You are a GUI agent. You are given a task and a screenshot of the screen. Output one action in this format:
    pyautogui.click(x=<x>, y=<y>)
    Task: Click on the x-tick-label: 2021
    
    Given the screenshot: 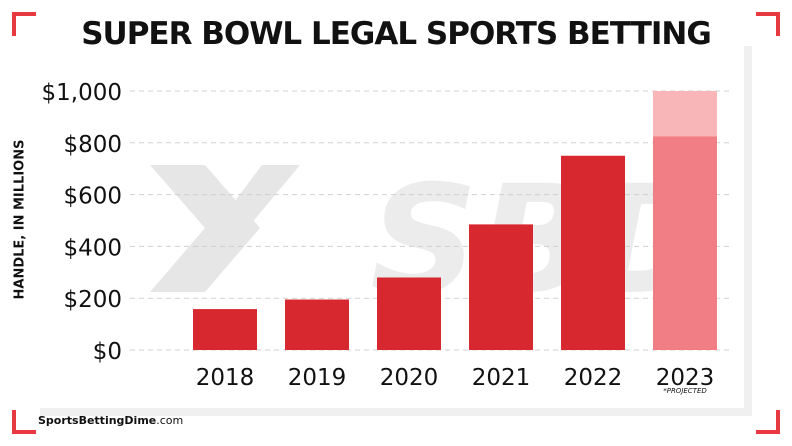 What is the action you would take?
    pyautogui.click(x=501, y=378)
    